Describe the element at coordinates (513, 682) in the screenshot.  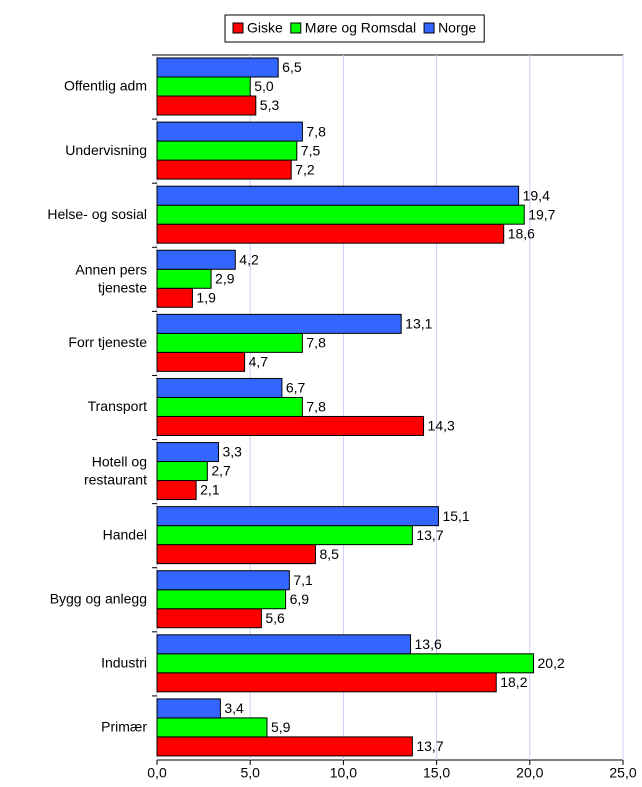
I see `value-label: 18,2` at that location.